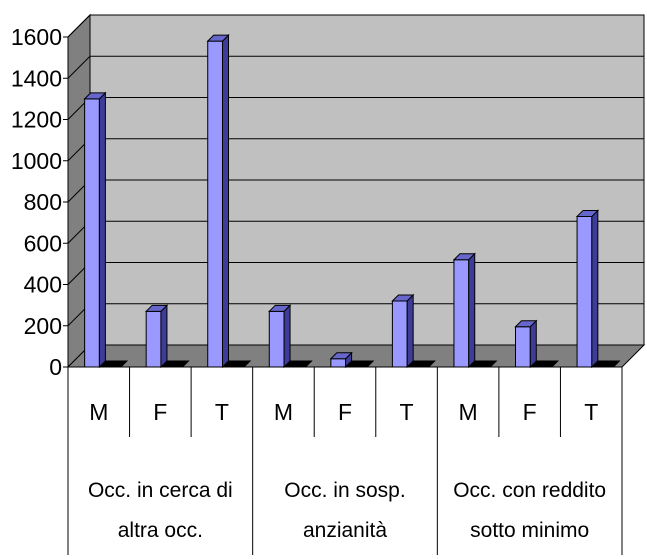  What do you see at coordinates (160, 490) in the screenshot?
I see `x-group-label: Occ. in cerca di` at bounding box center [160, 490].